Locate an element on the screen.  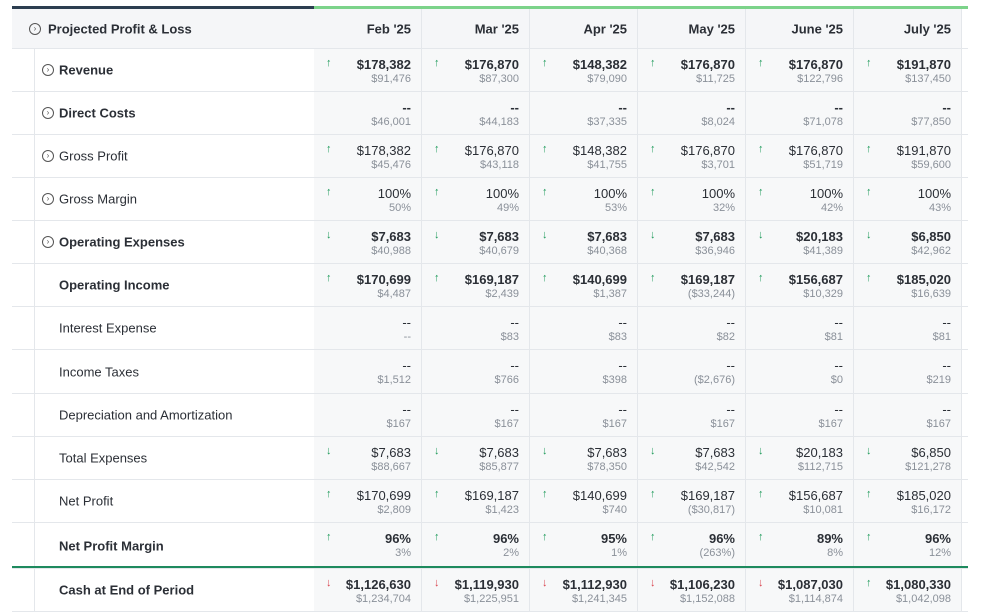
value-cell: -- $46,001 is located at coordinates (368, 113).